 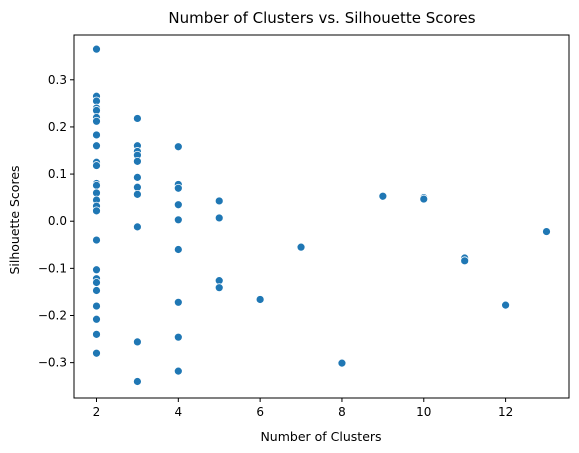 I want to click on x-tick-label: 4, so click(x=178, y=412).